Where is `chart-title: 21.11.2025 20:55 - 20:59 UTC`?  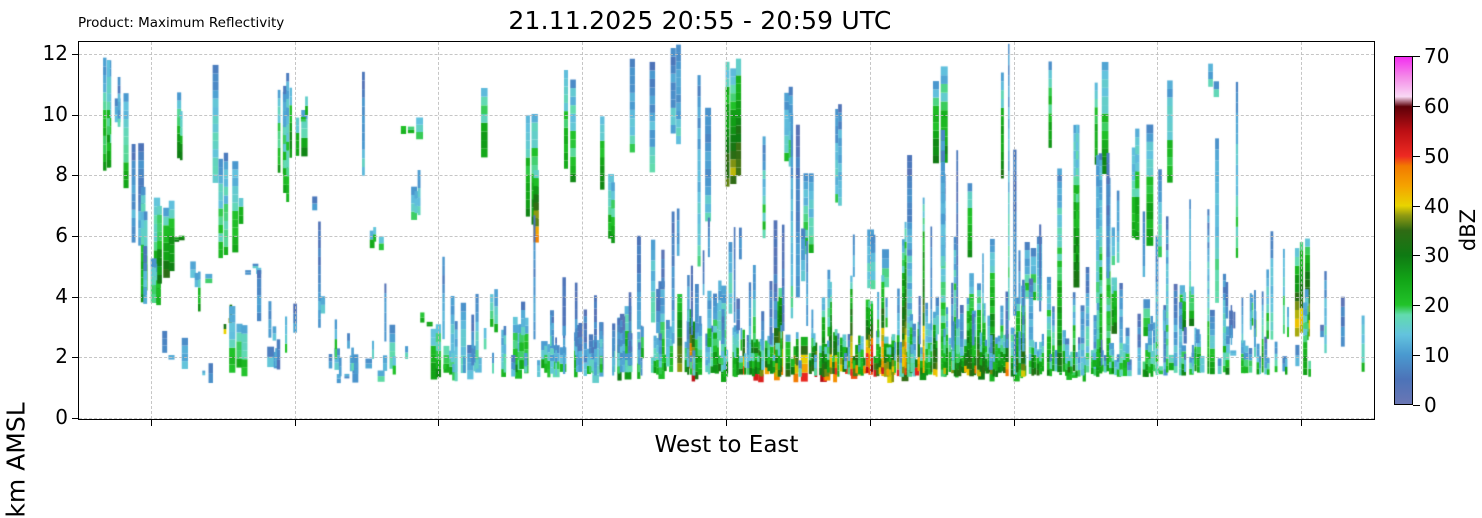
chart-title: 21.11.2025 20:55 - 20:59 UTC is located at coordinates (700, 20).